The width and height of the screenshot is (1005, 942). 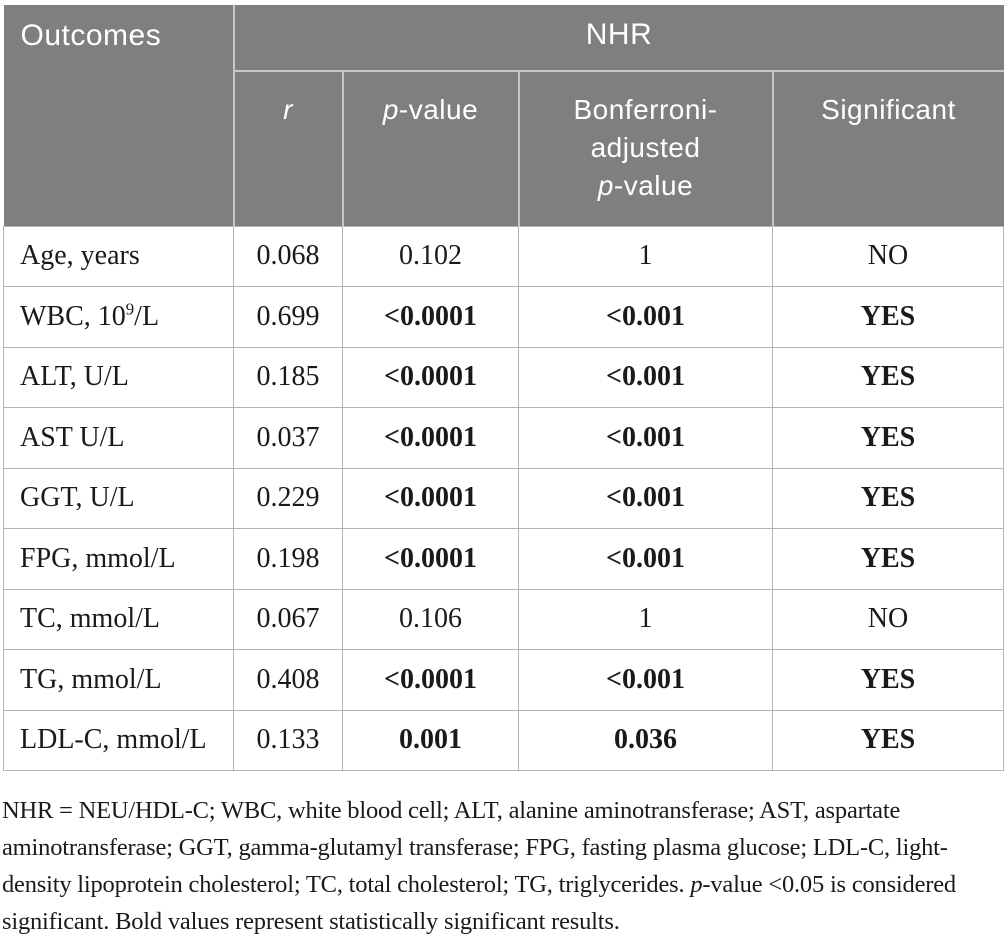 I want to click on cell-r: 0.068, so click(x=288, y=256).